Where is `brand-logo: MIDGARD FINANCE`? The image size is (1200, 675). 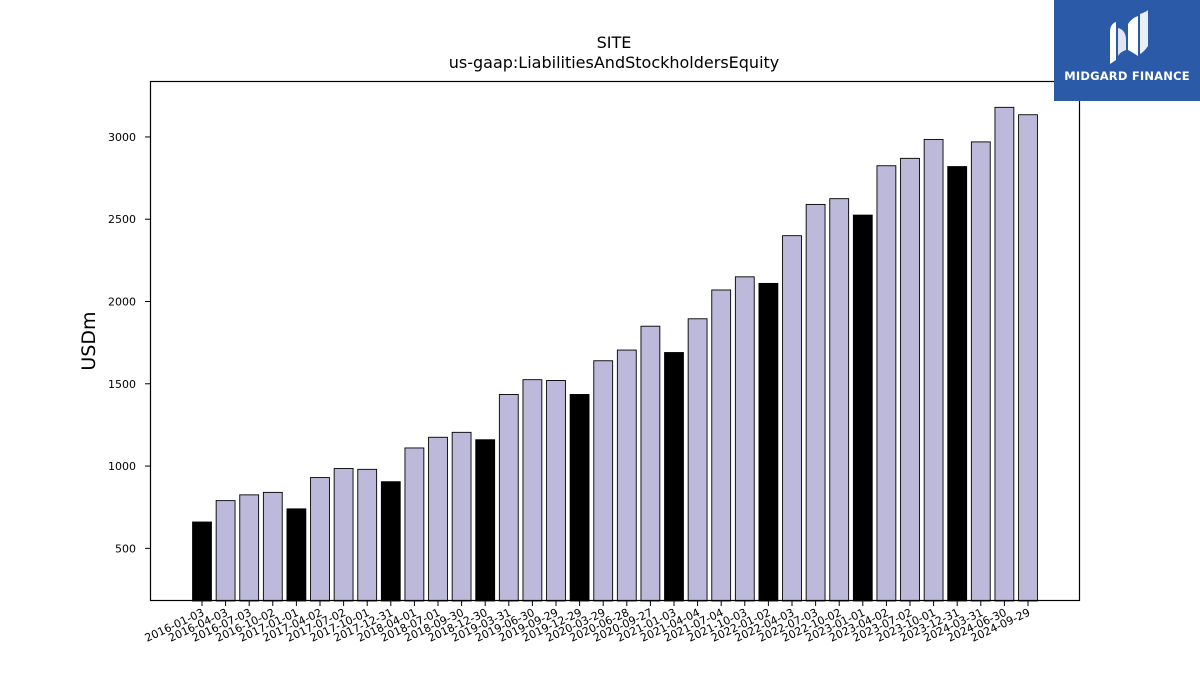 brand-logo: MIDGARD FINANCE is located at coordinates (1127, 50).